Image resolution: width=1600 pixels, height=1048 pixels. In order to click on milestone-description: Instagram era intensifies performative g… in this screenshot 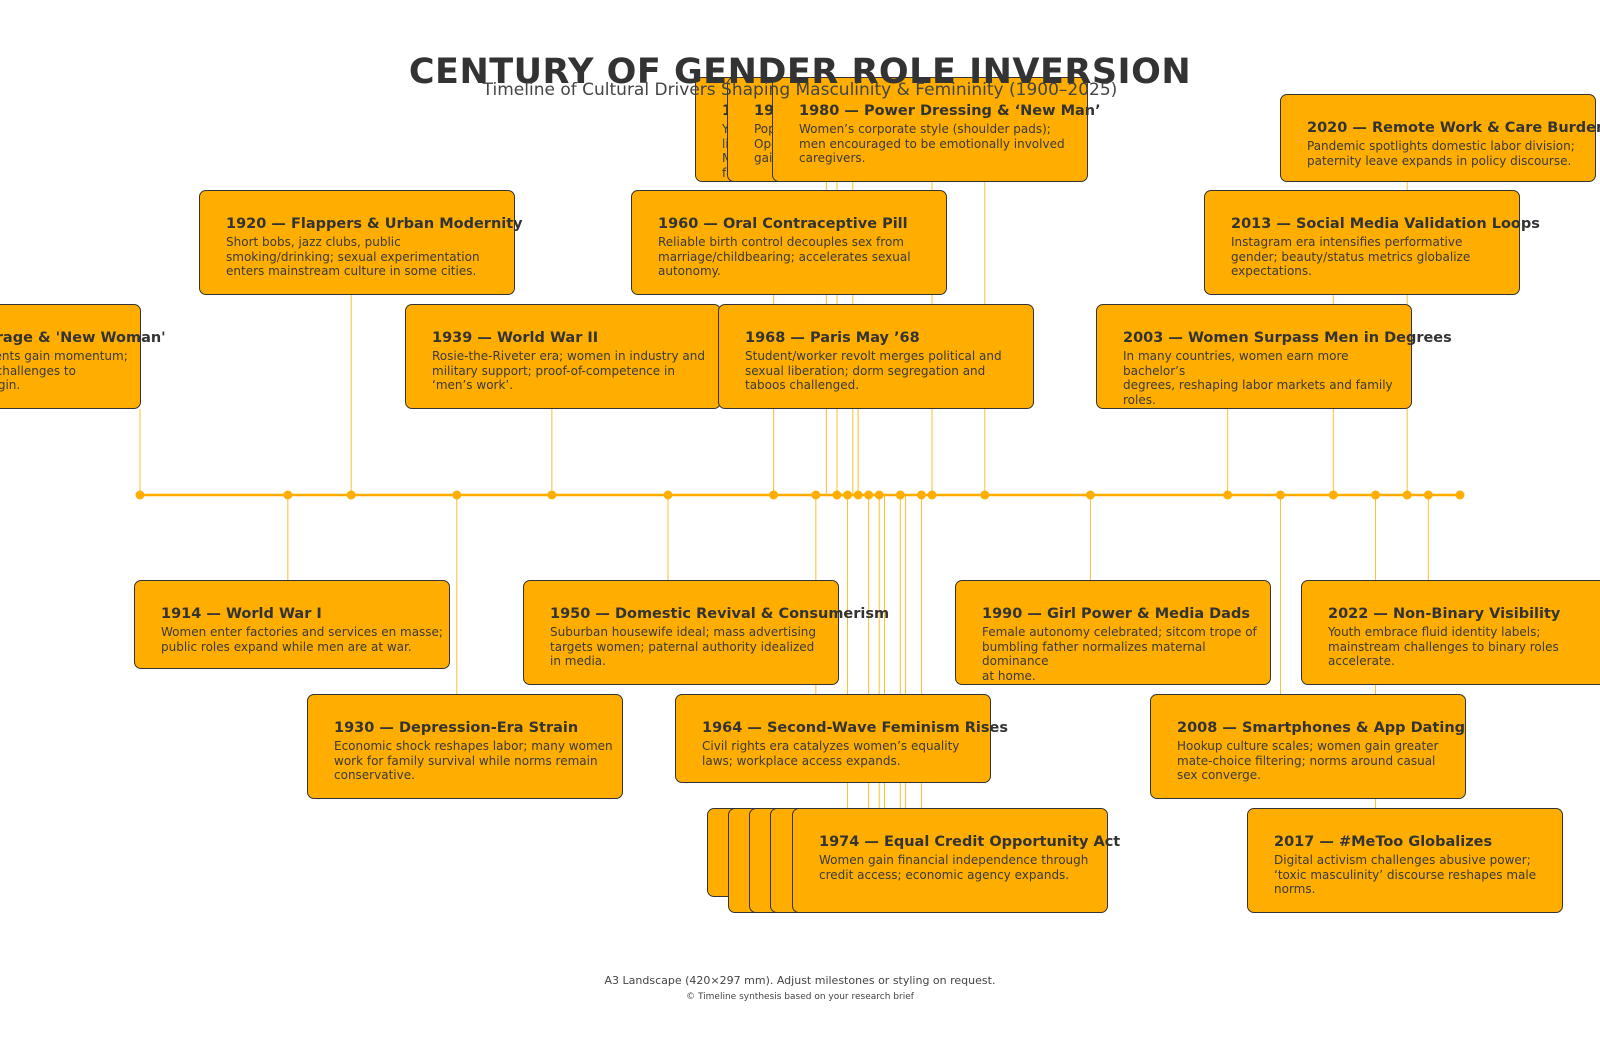, I will do `click(1351, 256)`.